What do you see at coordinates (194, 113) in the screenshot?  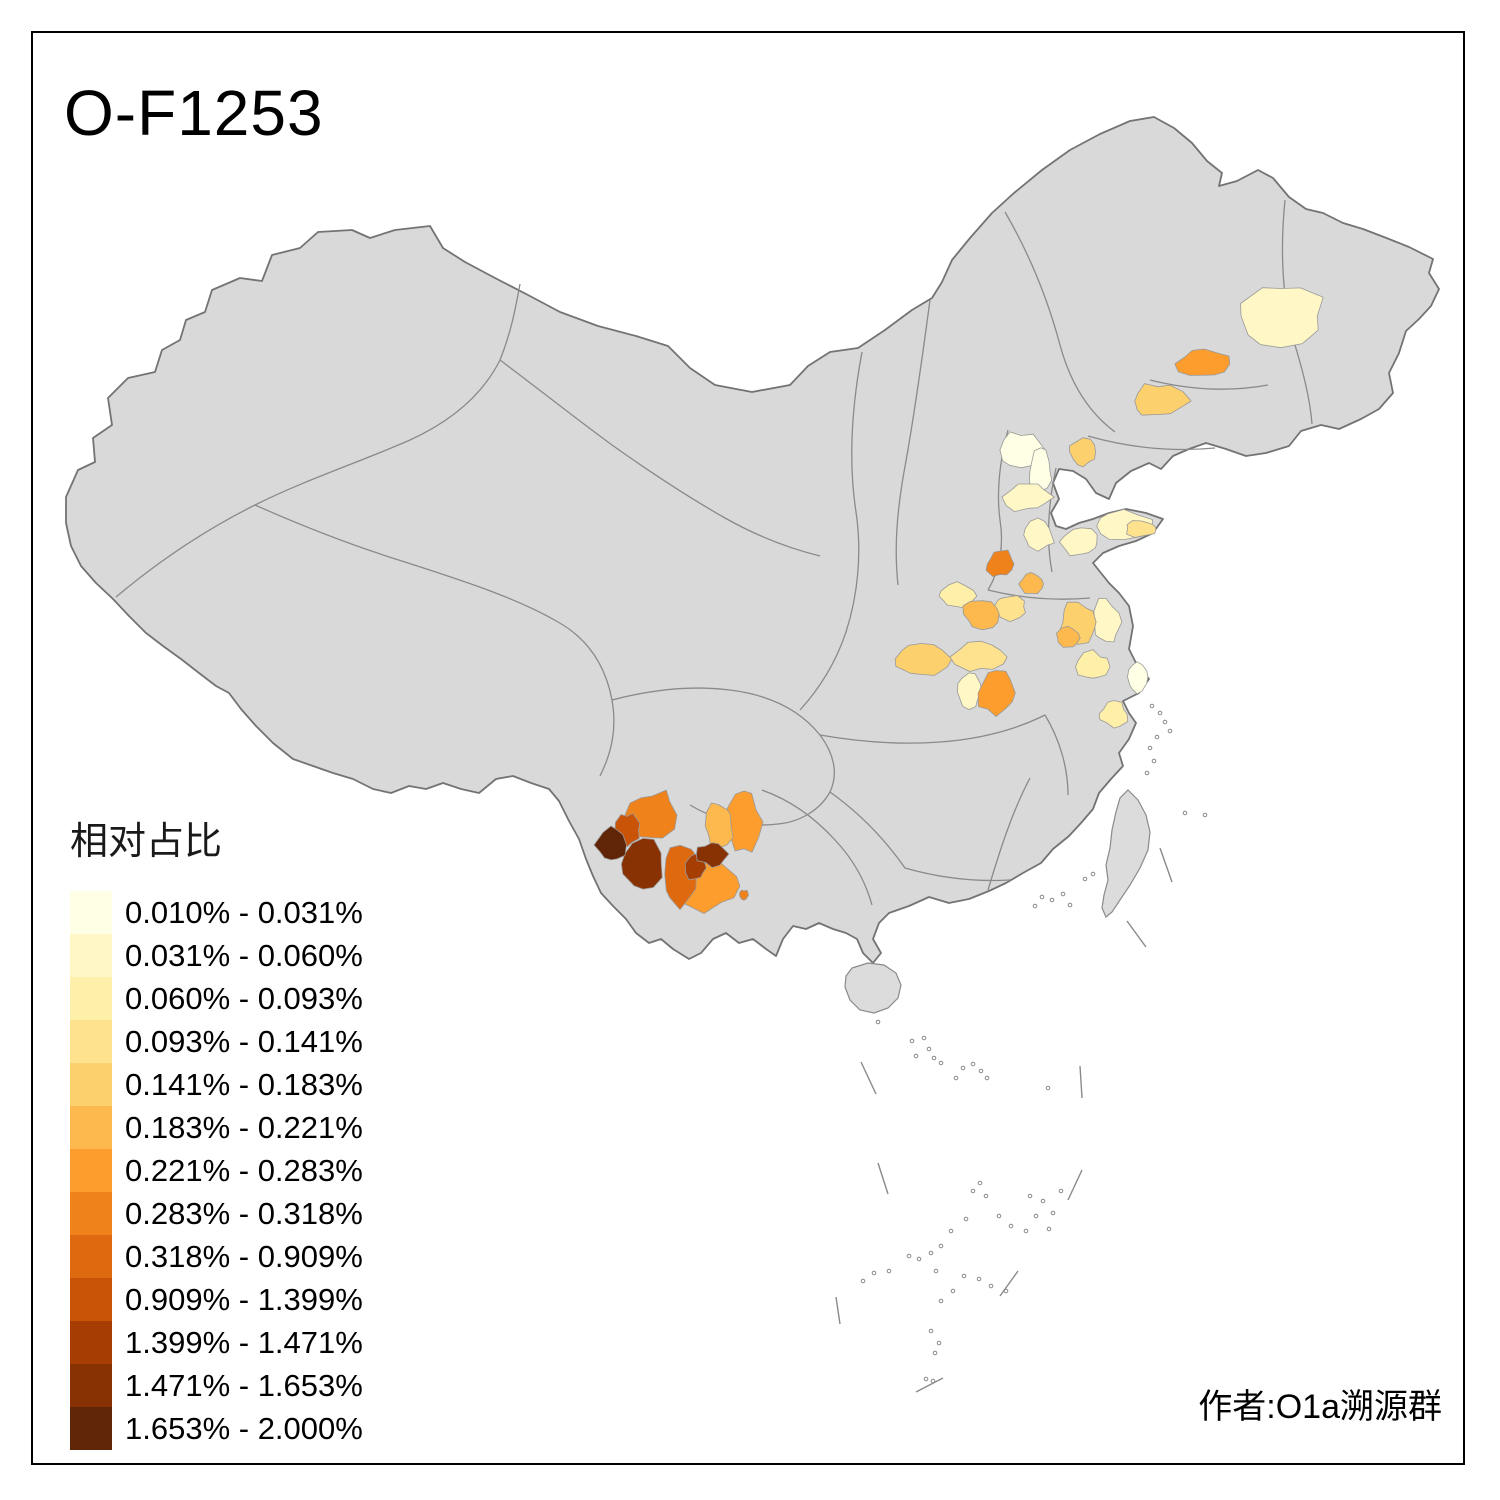 I see `page-title: O-F1253` at bounding box center [194, 113].